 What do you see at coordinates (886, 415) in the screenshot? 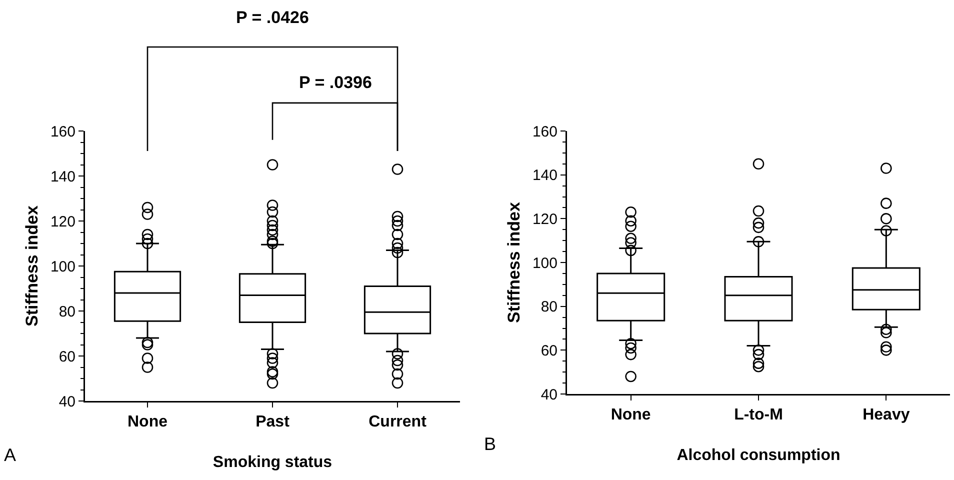
I see `x-tick-label: Heavy` at bounding box center [886, 415].